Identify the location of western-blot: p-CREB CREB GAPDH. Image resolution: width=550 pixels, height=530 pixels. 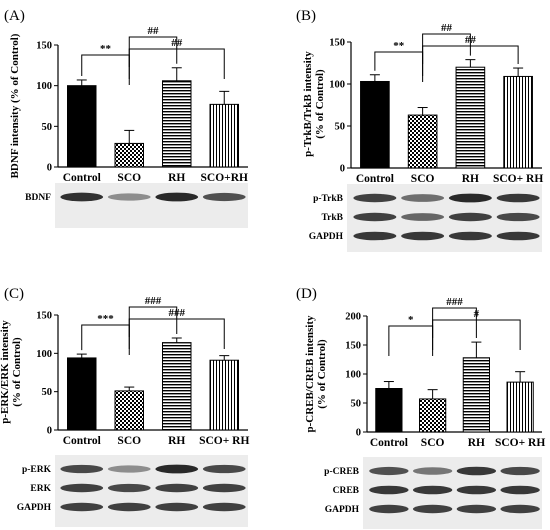
(433, 493).